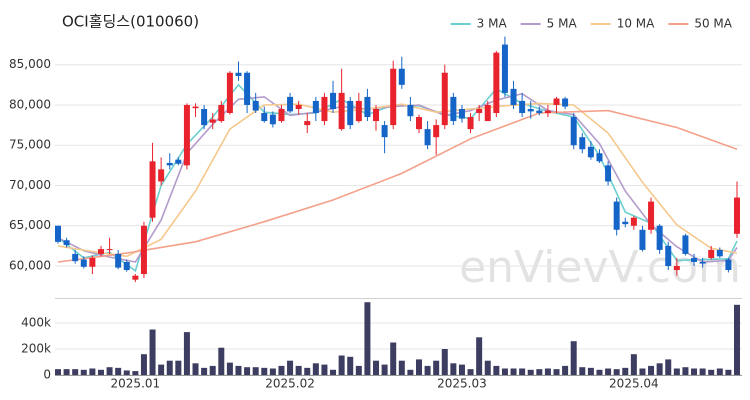  What do you see at coordinates (636, 24) in the screenshot?
I see `legend-label: 10 MA` at bounding box center [636, 24].